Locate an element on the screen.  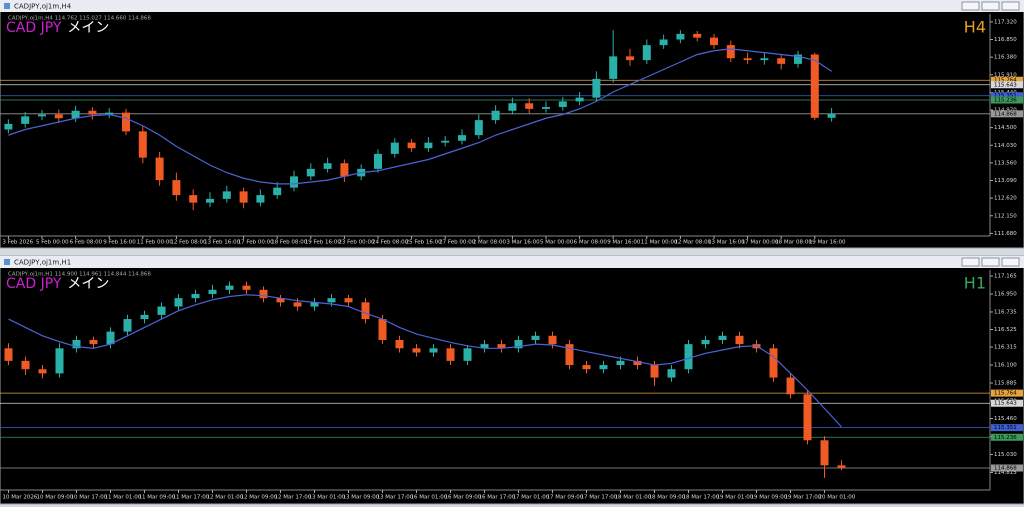
y-tick-label: 114.030 is located at coordinates (1005, 146).